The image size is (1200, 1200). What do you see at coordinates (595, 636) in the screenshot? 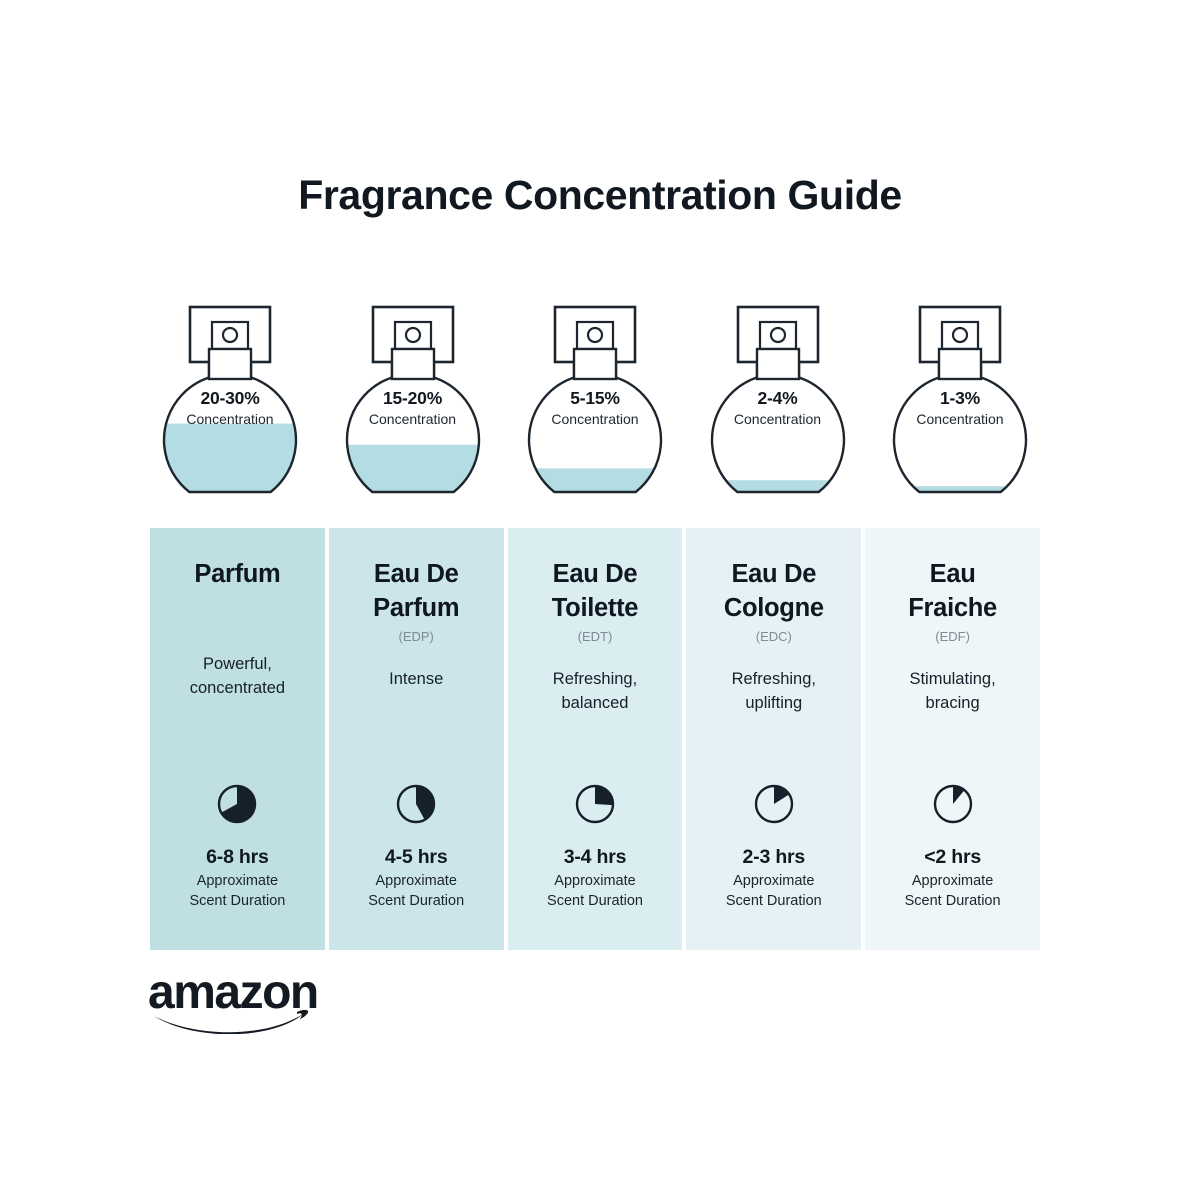
I see `card-abbreviation: (EDT)` at bounding box center [595, 636].